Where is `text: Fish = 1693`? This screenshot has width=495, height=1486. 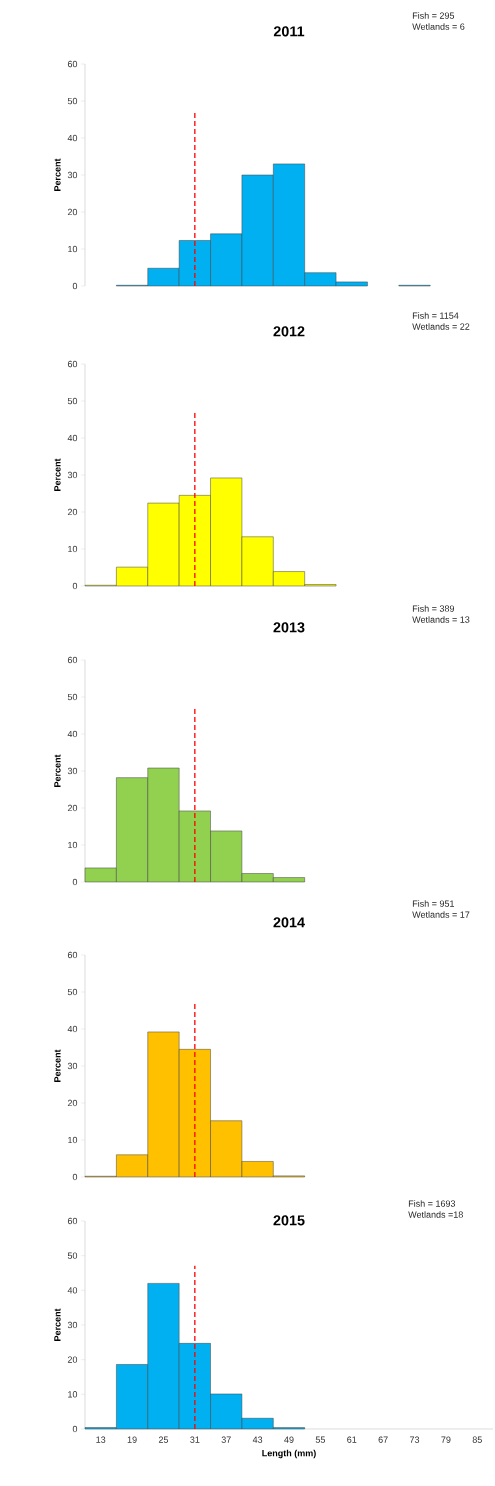 text: Fish = 1693 is located at coordinates (432, 1203).